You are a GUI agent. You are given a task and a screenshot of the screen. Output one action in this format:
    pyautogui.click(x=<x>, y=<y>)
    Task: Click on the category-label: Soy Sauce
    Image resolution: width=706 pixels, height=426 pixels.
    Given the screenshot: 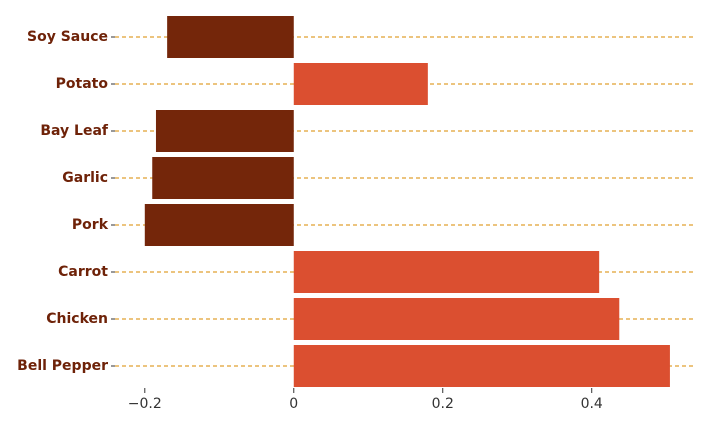 What is the action you would take?
    pyautogui.click(x=67, y=37)
    